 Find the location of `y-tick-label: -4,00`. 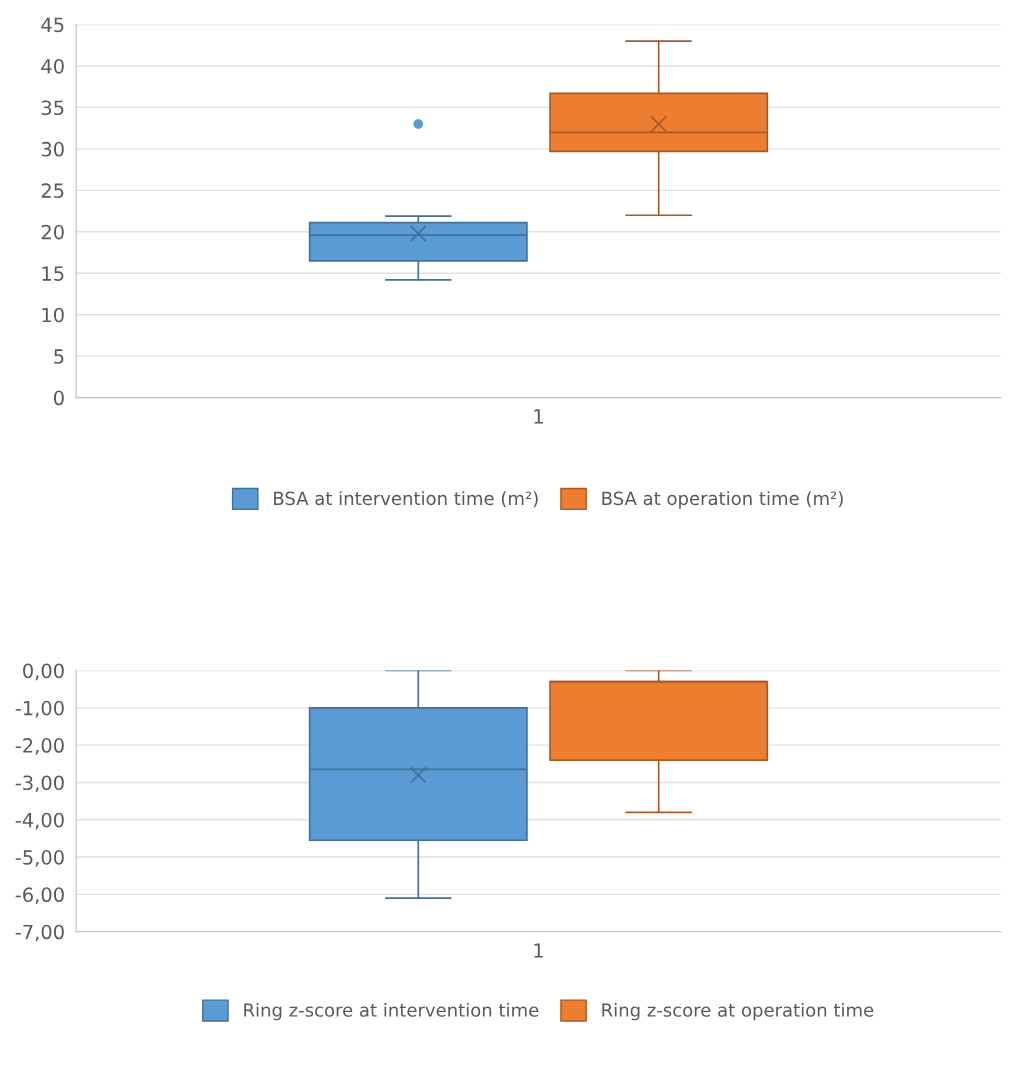

y-tick-label: -4,00 is located at coordinates (39, 821).